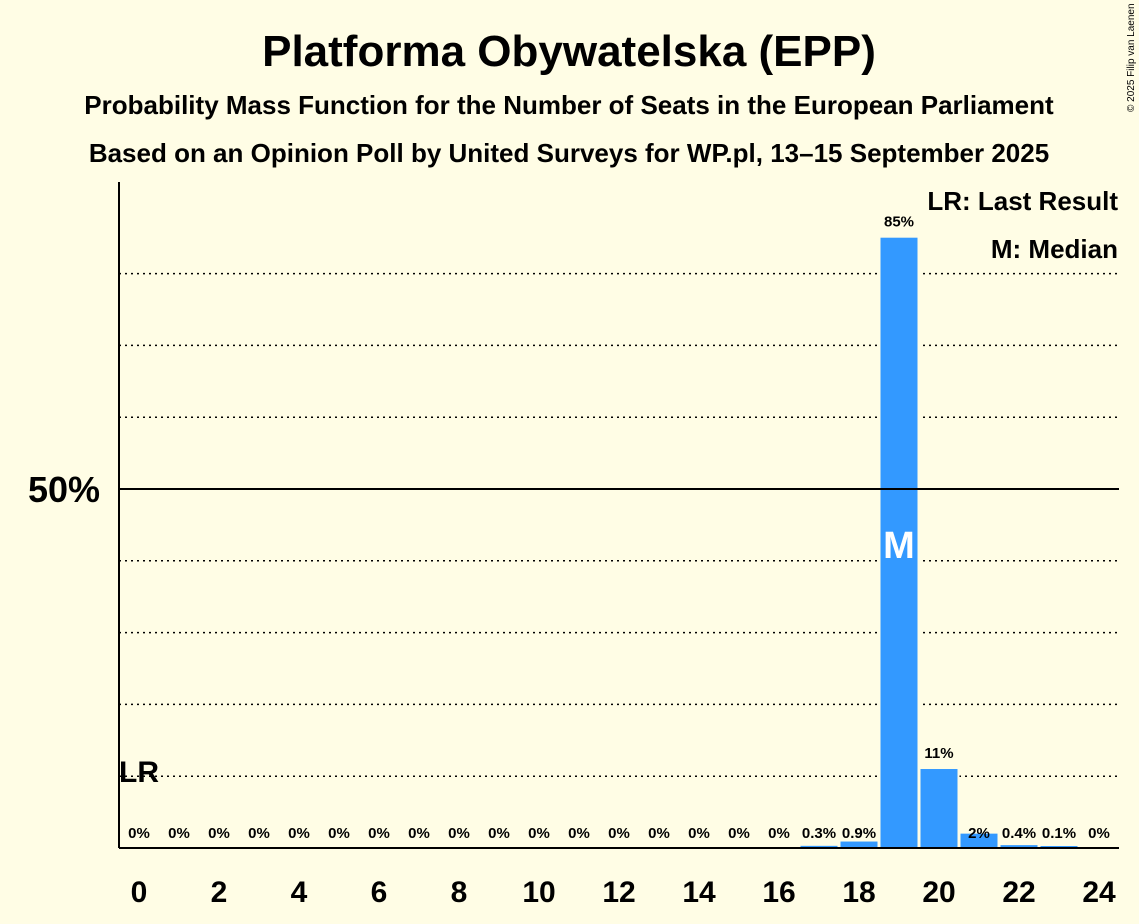  Describe the element at coordinates (379, 833) in the screenshot. I see `bar-label-seat-6: 0%` at that location.